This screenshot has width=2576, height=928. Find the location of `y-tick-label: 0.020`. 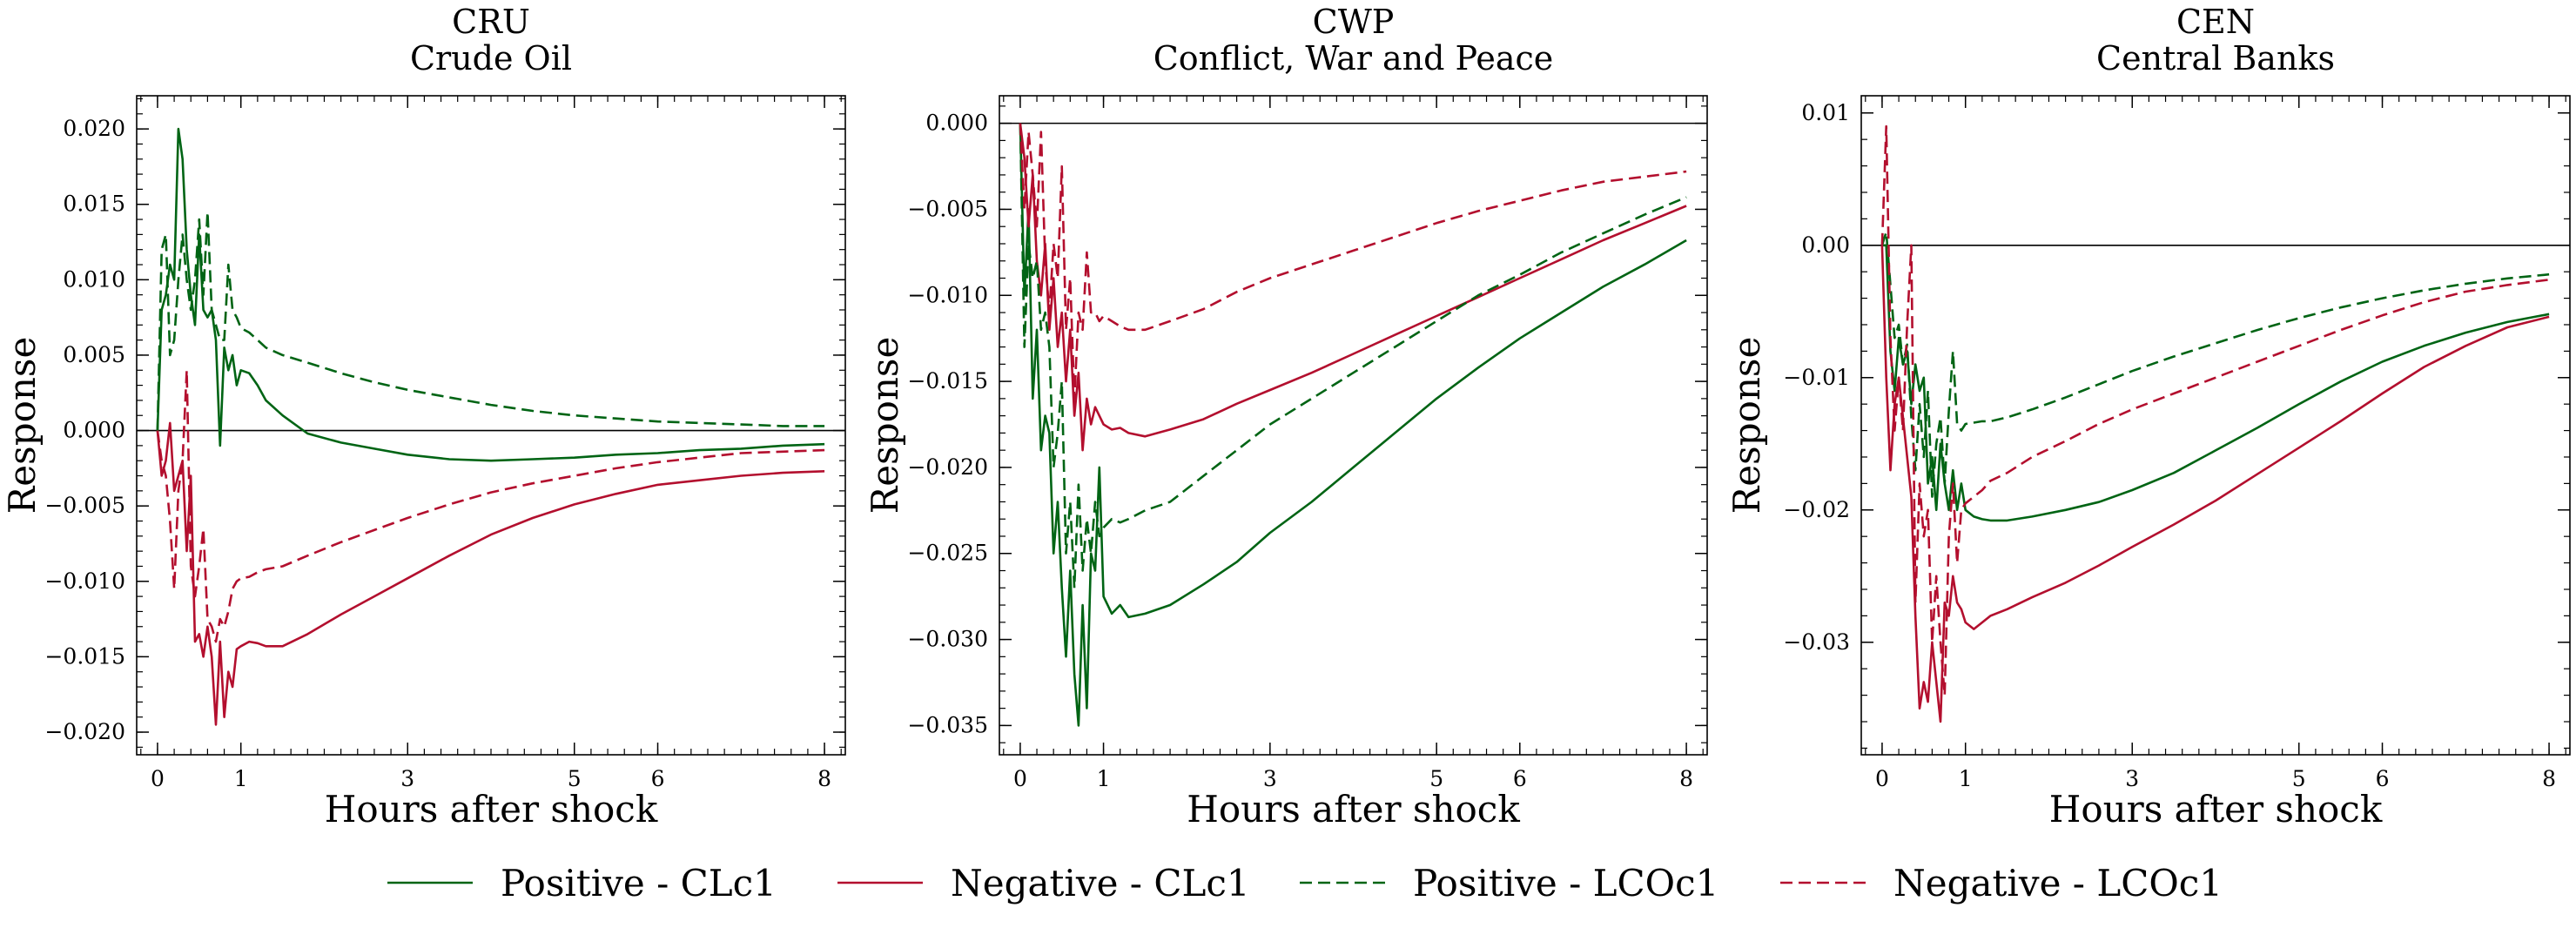

y-tick-label: 0.020 is located at coordinates (94, 129).